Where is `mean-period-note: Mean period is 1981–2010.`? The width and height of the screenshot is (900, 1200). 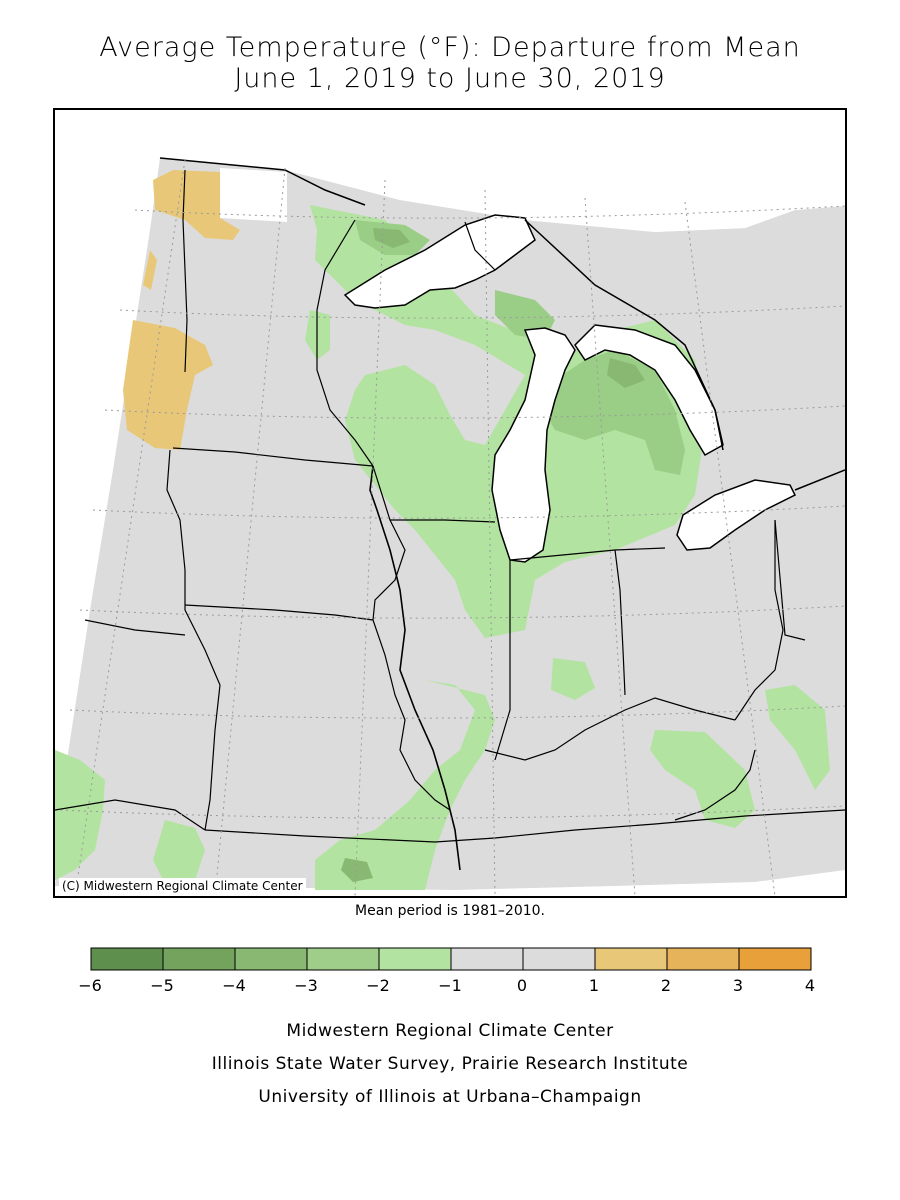
mean-period-note: Mean period is 1981–2010. is located at coordinates (450, 911).